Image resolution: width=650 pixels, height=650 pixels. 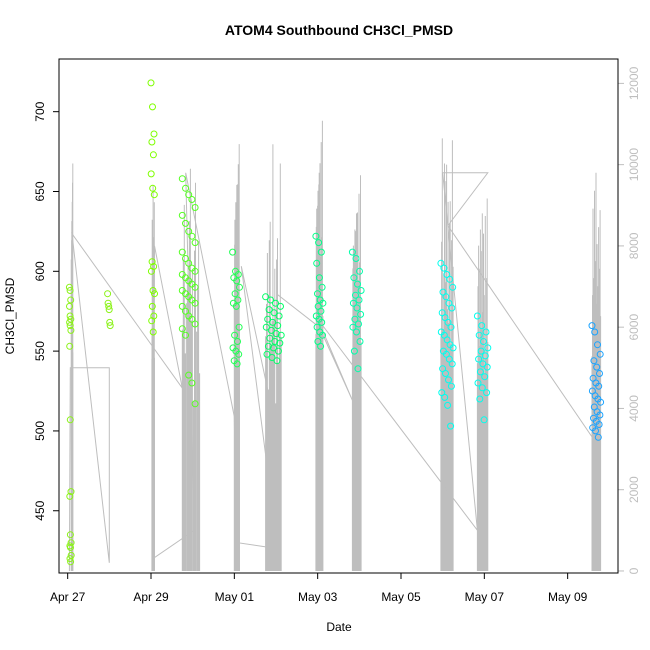 I want to click on y2-tick-label: 8000, so click(x=634, y=245).